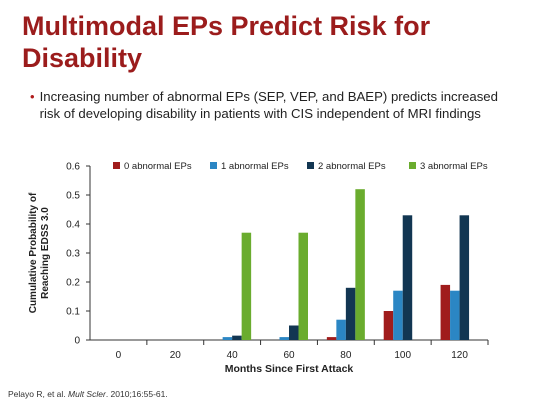 This screenshot has width=540, height=405. What do you see at coordinates (73, 312) in the screenshot?
I see `y-tick-label: 0.1` at bounding box center [73, 312].